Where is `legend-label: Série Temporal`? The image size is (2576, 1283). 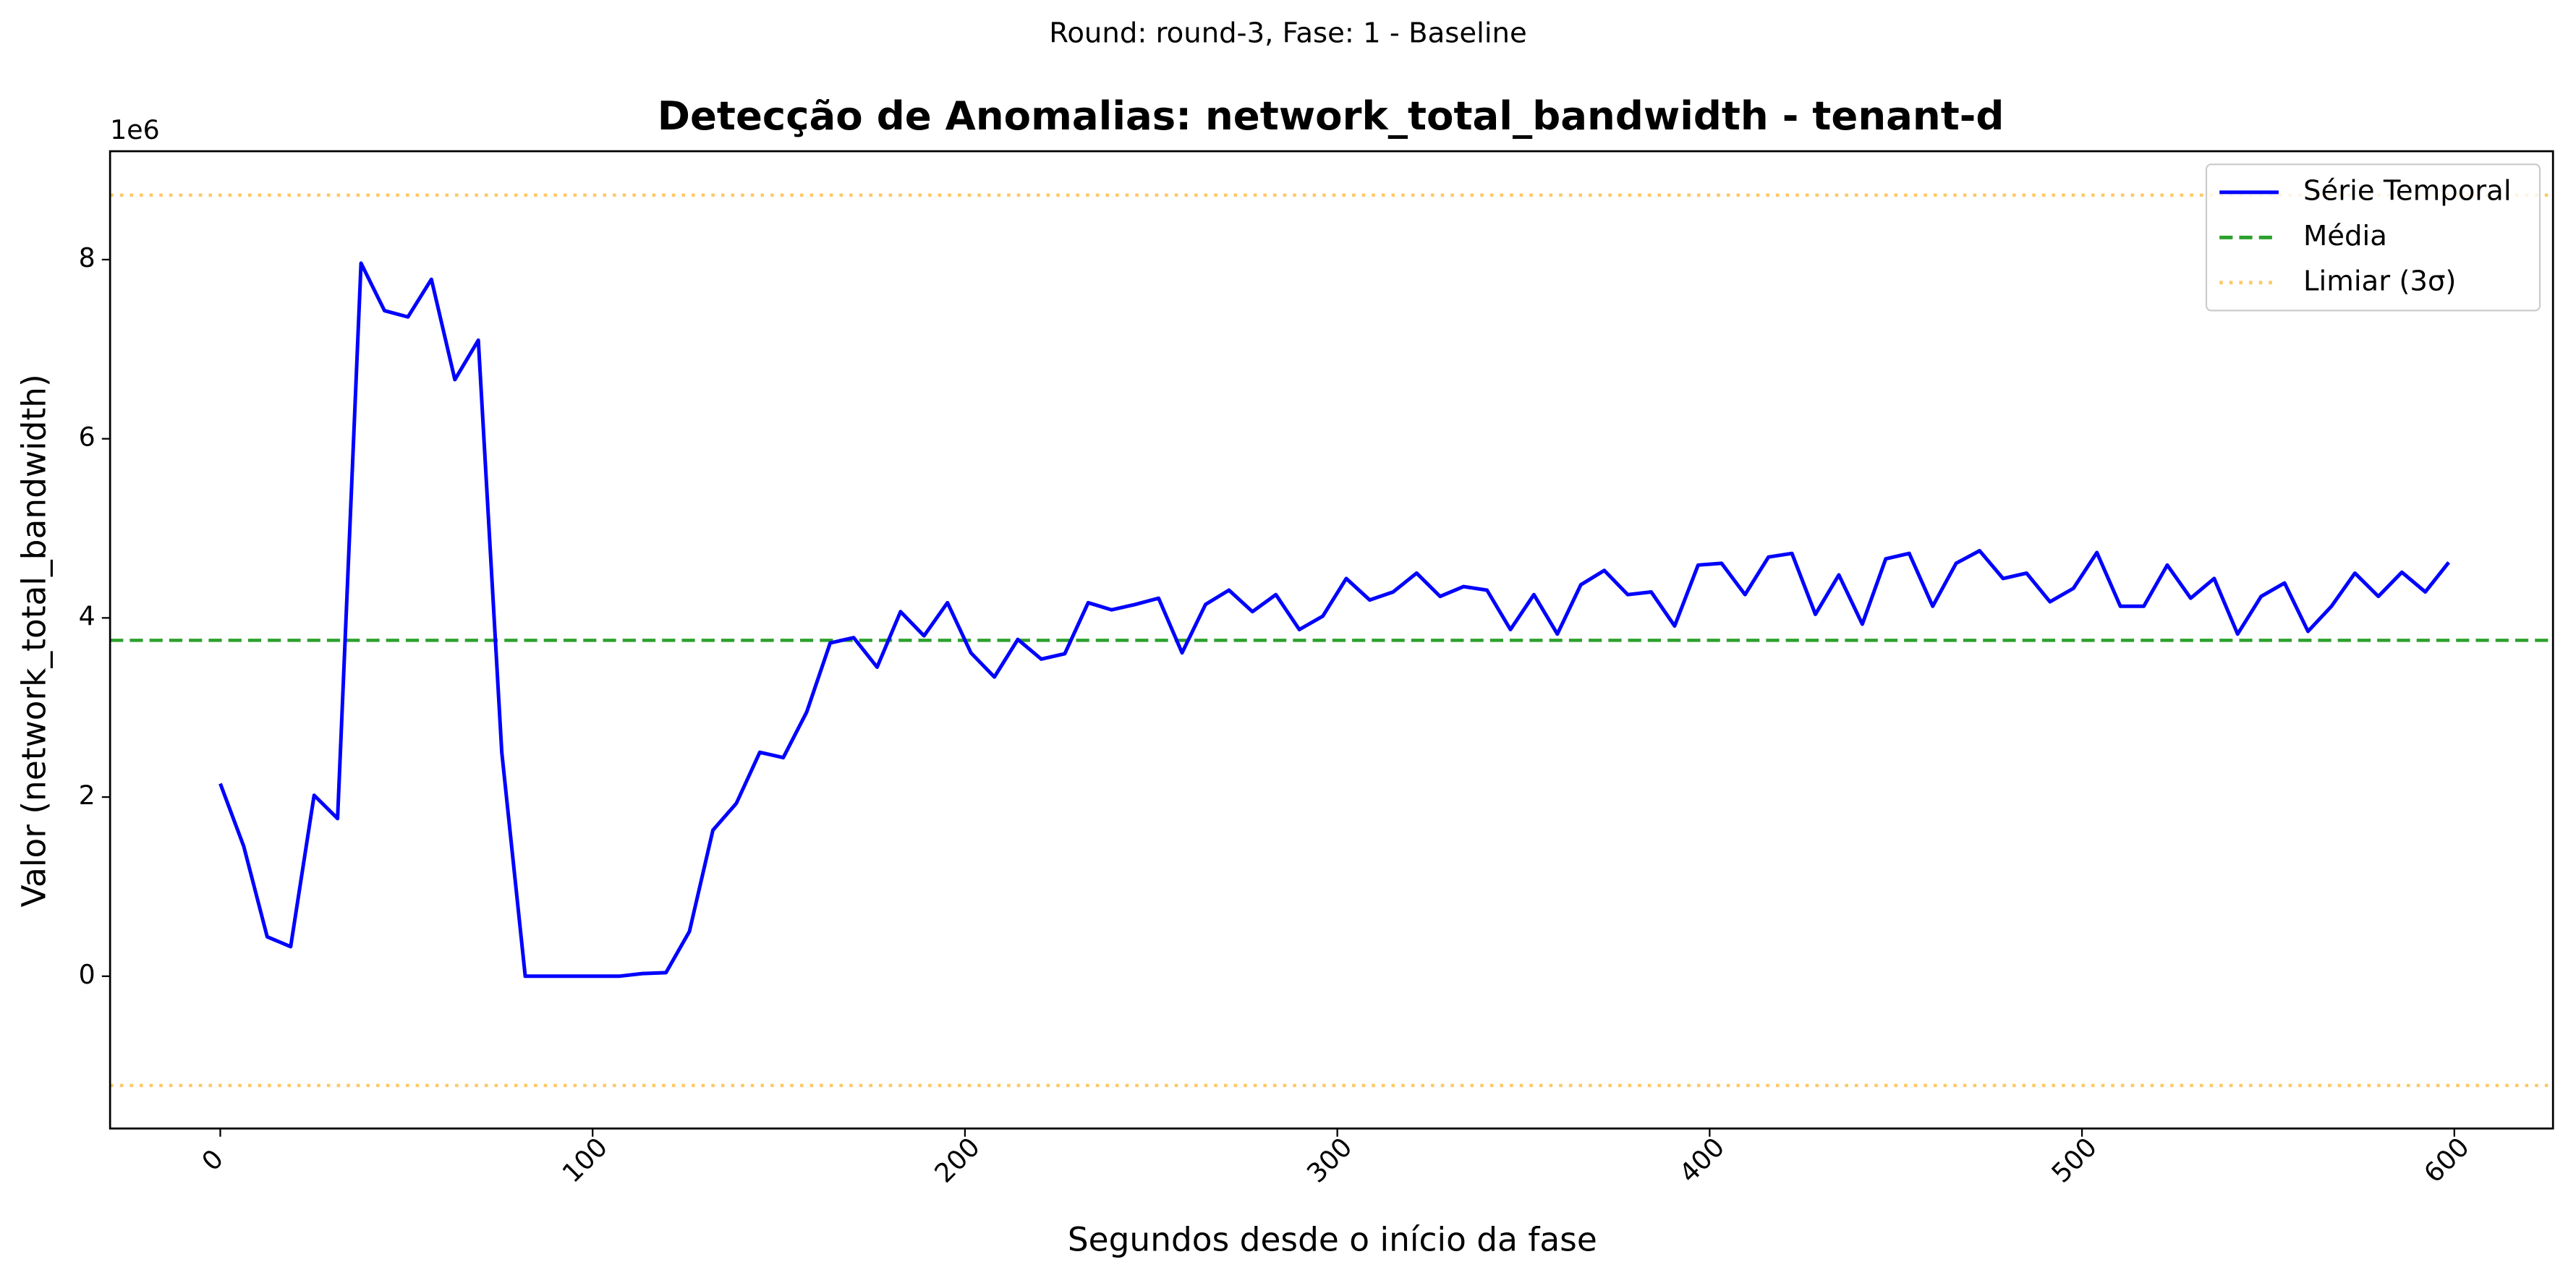
legend-label: Série Temporal is located at coordinates (2407, 190).